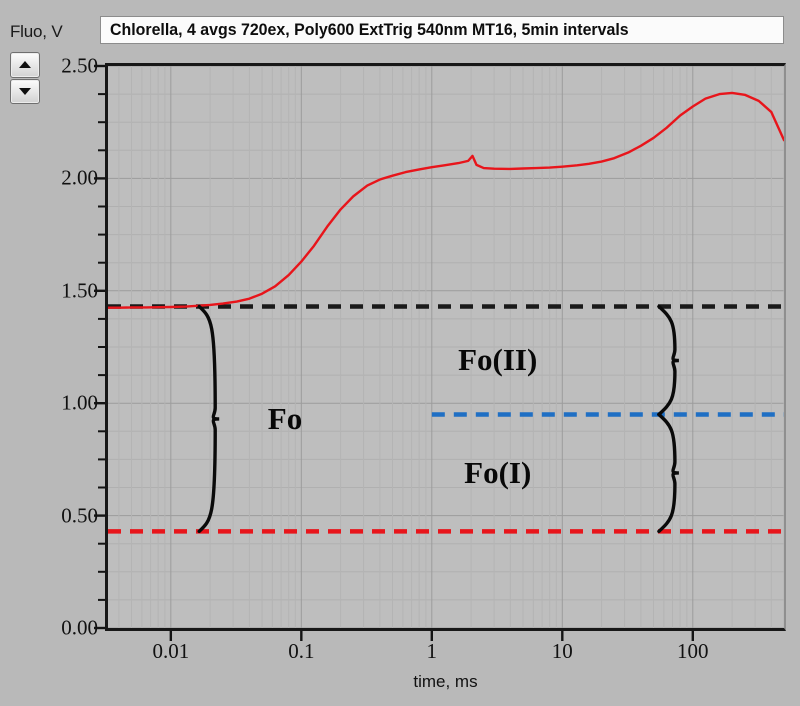 This screenshot has width=800, height=706. What do you see at coordinates (79, 627) in the screenshot?
I see `y-tick-label: 0.00` at bounding box center [79, 627].